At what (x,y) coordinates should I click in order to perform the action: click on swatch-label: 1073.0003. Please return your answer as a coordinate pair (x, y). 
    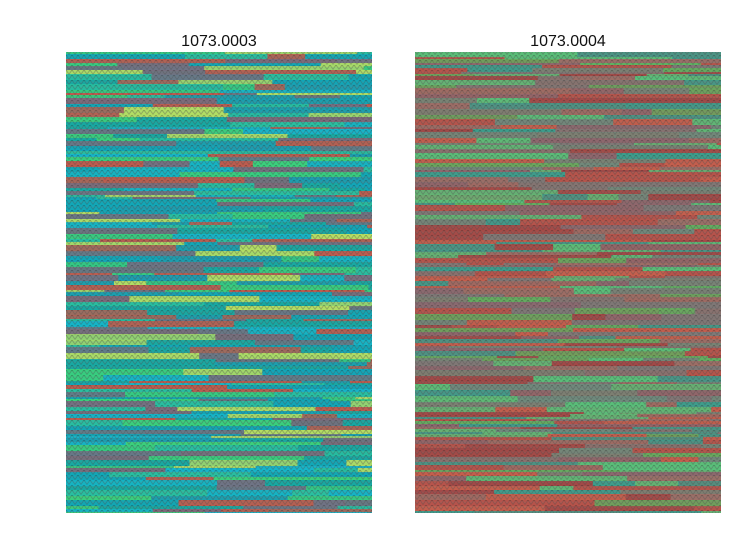
    Looking at the image, I should click on (219, 41).